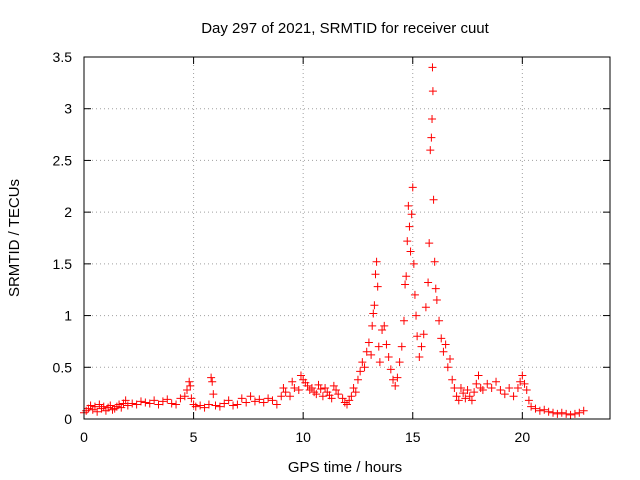 This screenshot has width=640, height=480. What do you see at coordinates (68, 109) in the screenshot?
I see `y-tick-label: 3` at bounding box center [68, 109].